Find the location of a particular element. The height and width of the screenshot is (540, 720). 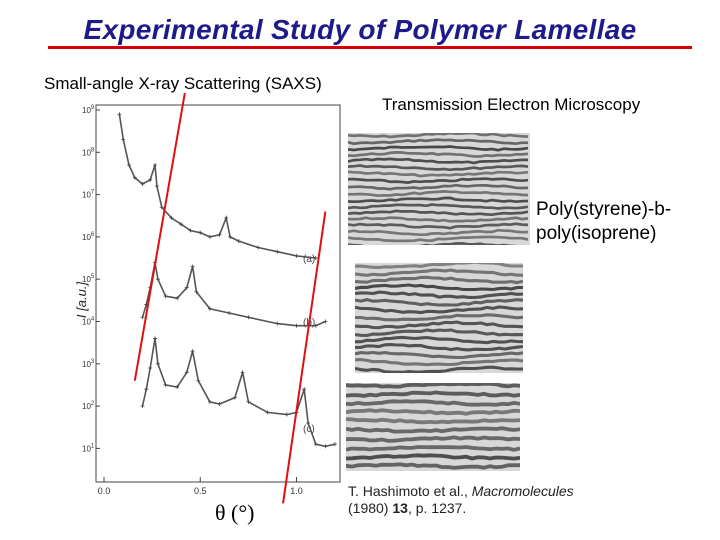

citation-volume: 13 is located at coordinates (400, 508).